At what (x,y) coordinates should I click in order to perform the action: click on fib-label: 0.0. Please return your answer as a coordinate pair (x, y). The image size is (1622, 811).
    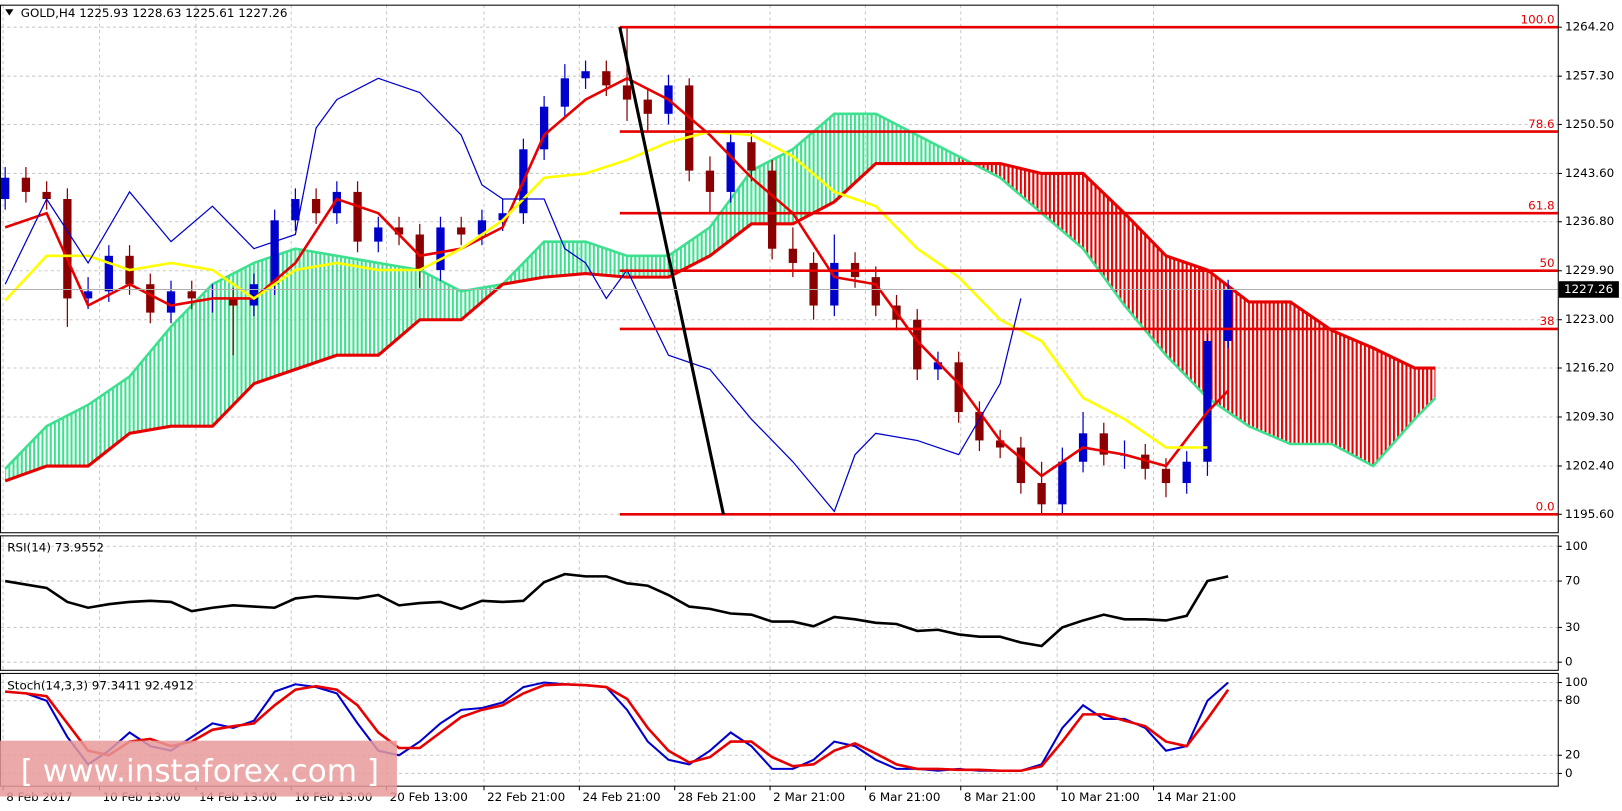
    Looking at the image, I should click on (1545, 507).